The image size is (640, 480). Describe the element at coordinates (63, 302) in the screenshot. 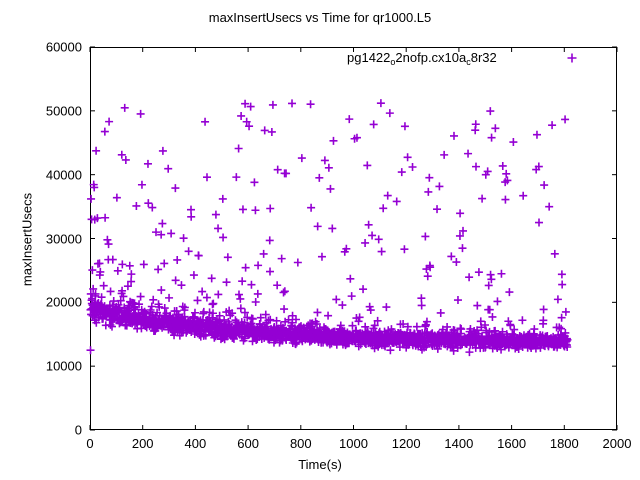

I see `y-tick-label: 20000` at that location.